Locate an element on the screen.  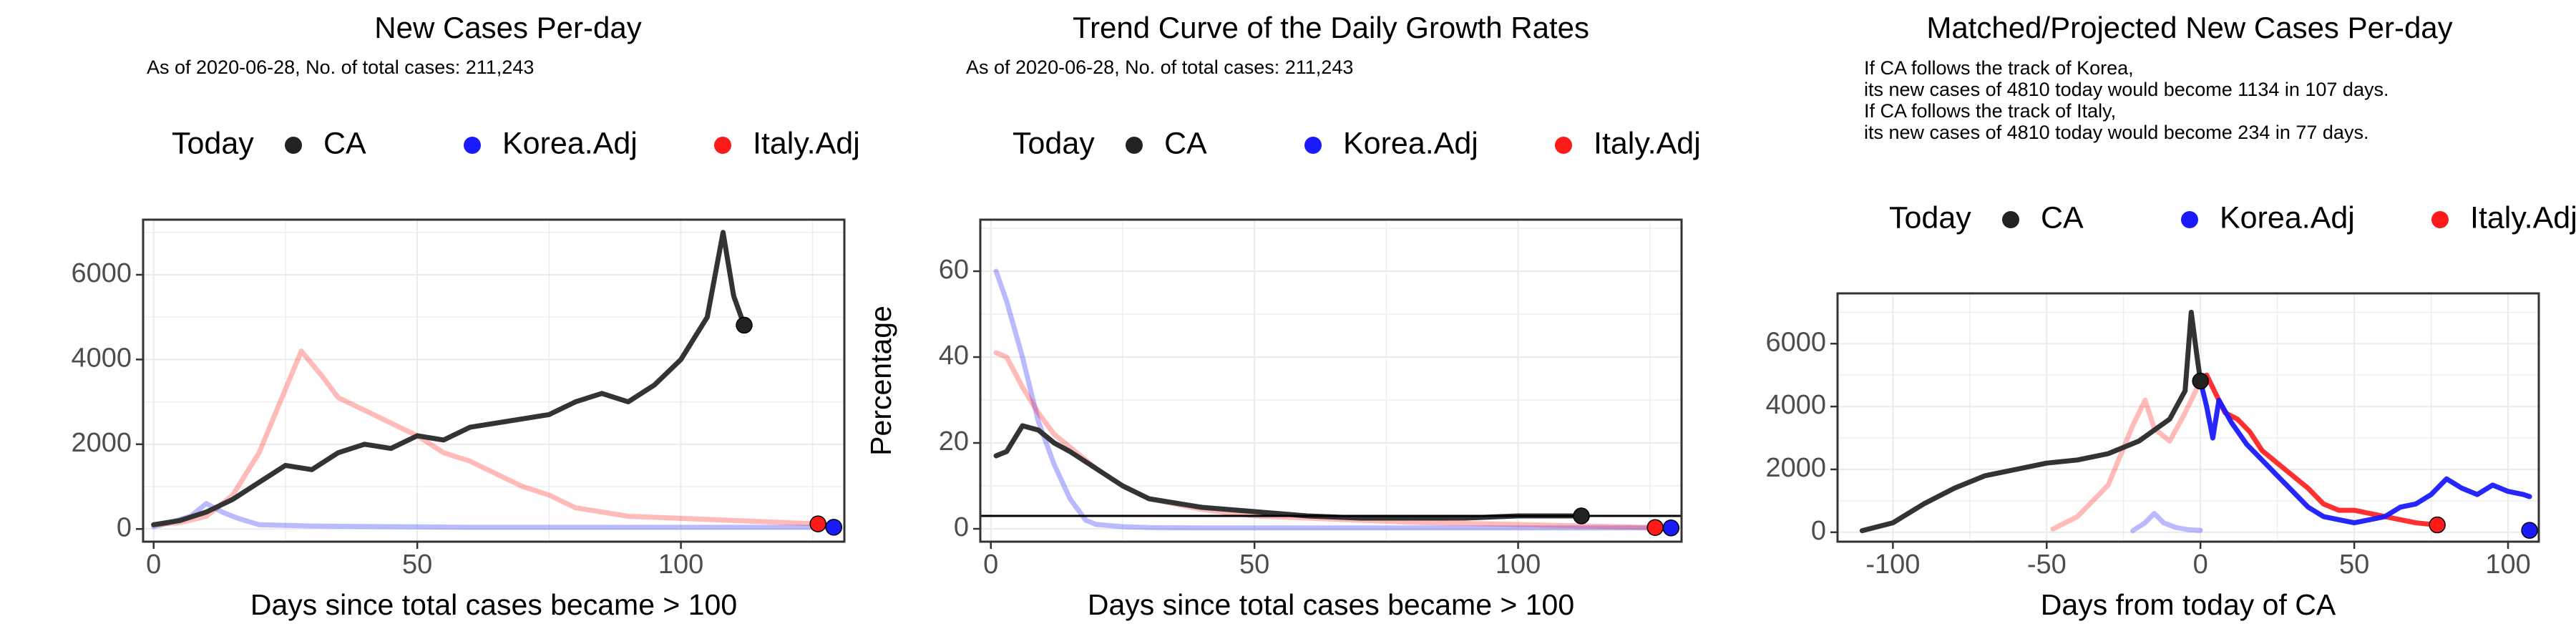
annotation-line: If CA follows the track of Italy, is located at coordinates (1990, 111).